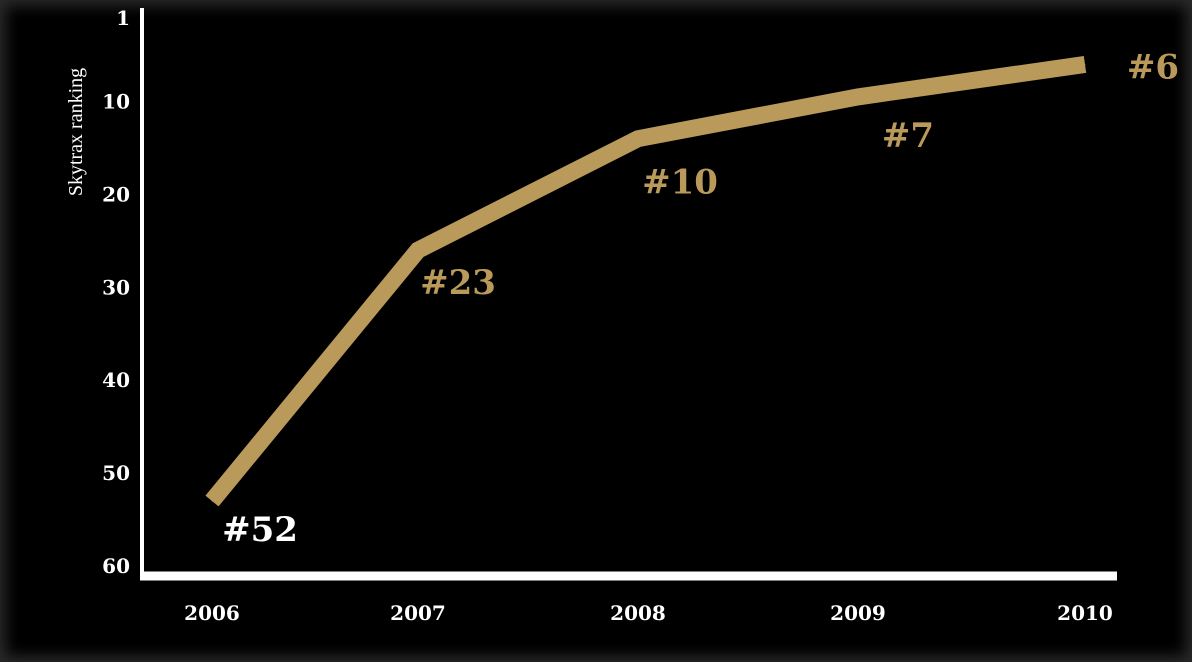 Image resolution: width=1192 pixels, height=662 pixels. Describe the element at coordinates (418, 613) in the screenshot. I see `x-tick-label: 2007` at that location.